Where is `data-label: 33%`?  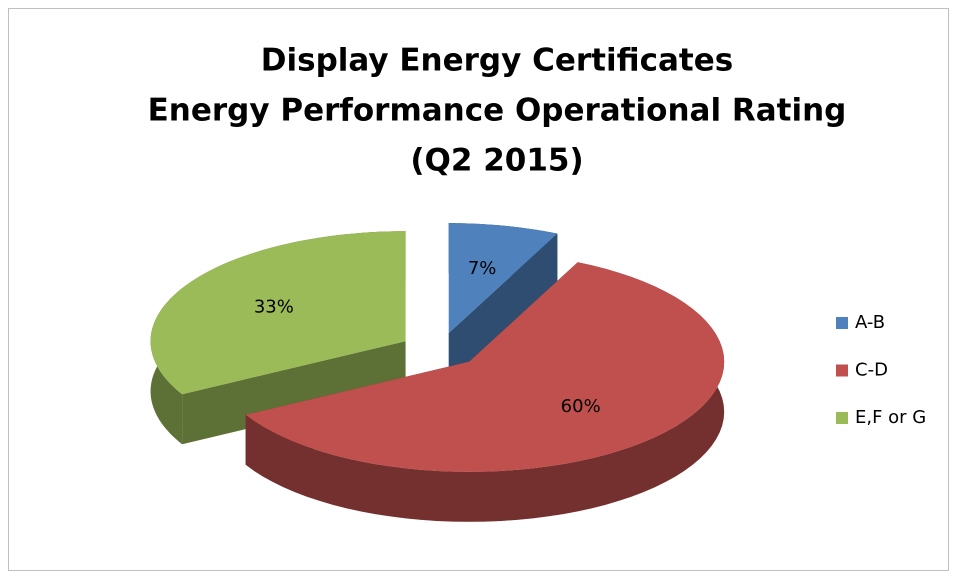 data-label: 33% is located at coordinates (274, 307).